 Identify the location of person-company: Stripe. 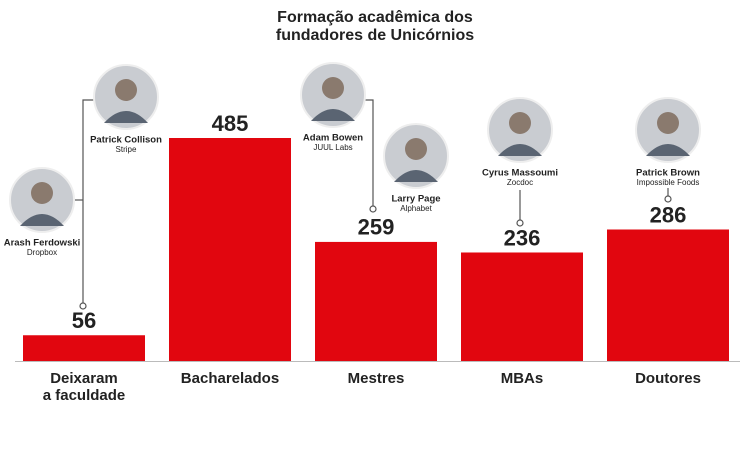
(126, 149).